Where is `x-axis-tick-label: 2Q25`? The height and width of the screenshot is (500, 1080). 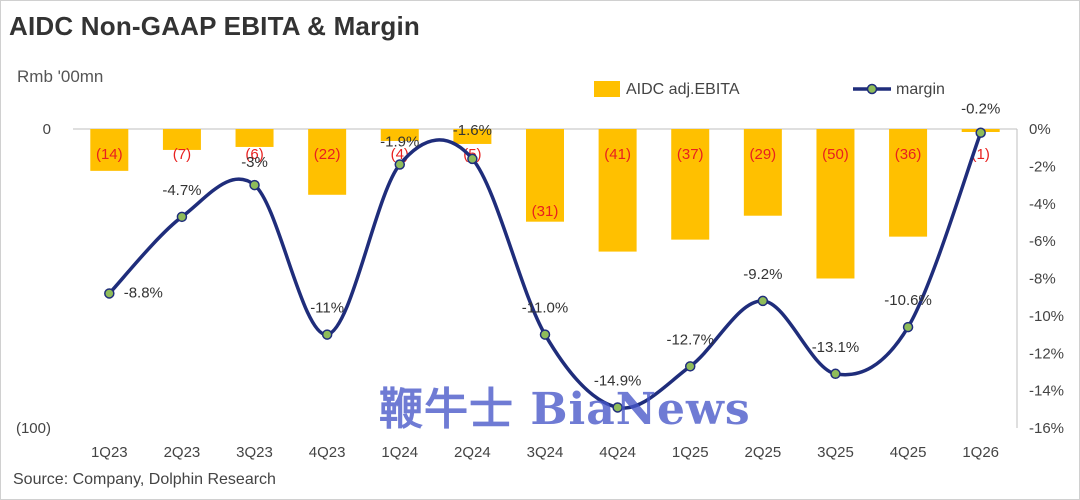 x-axis-tick-label: 2Q25 is located at coordinates (762, 452).